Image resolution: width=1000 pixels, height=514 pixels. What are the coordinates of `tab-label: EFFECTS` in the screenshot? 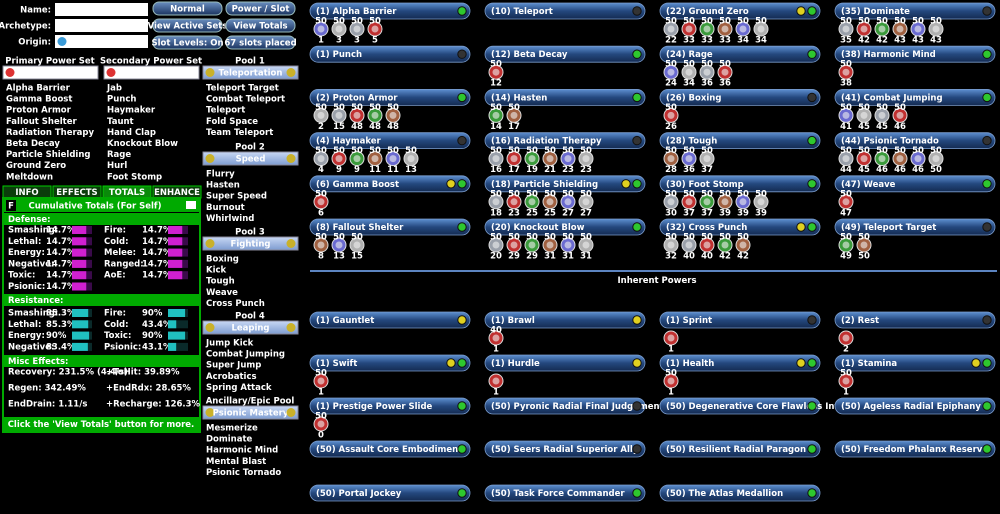 It's located at (76, 193).